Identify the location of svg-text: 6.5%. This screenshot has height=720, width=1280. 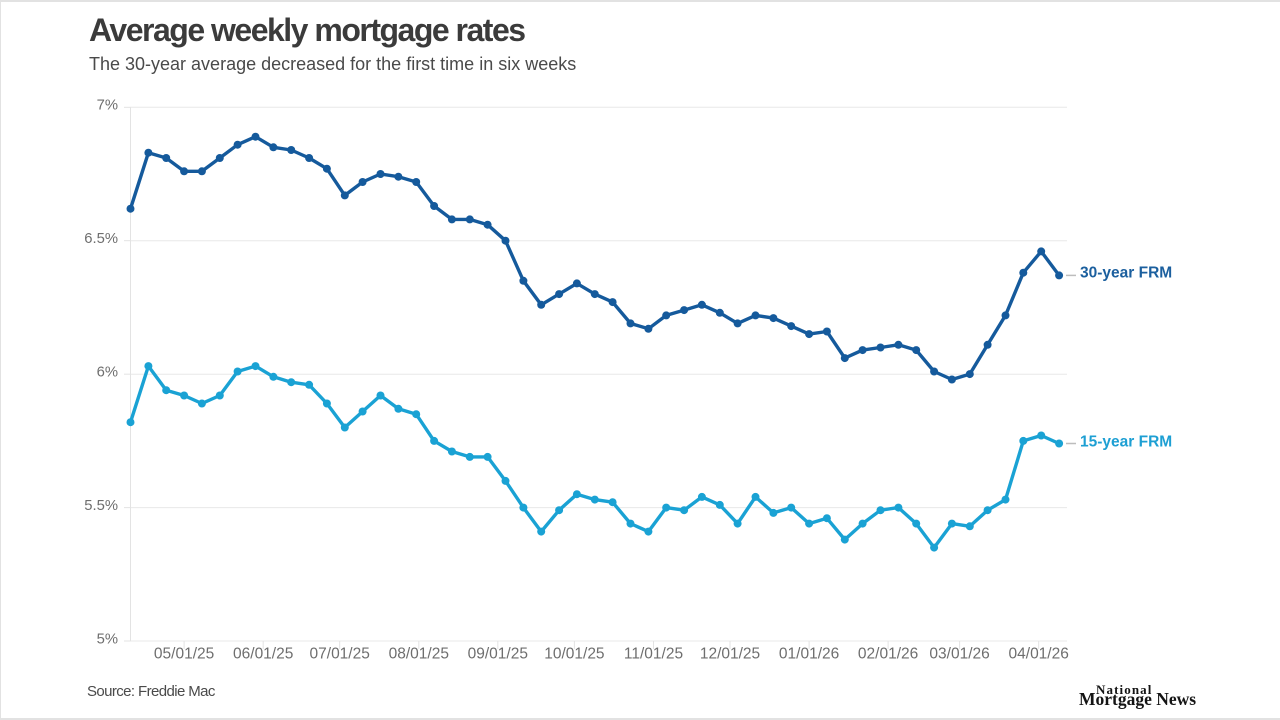
(101, 239).